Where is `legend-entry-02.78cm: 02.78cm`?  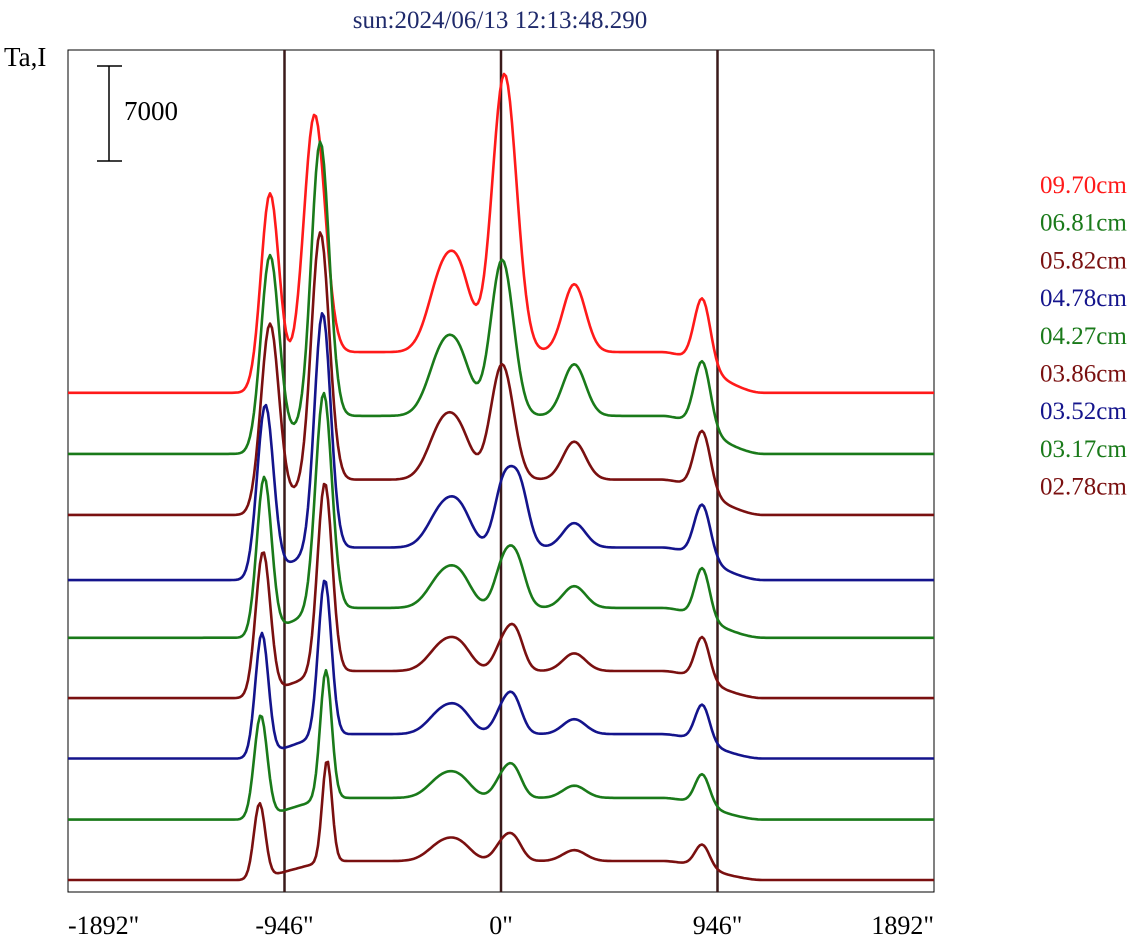
legend-entry-02.78cm: 02.78cm is located at coordinates (1083, 487).